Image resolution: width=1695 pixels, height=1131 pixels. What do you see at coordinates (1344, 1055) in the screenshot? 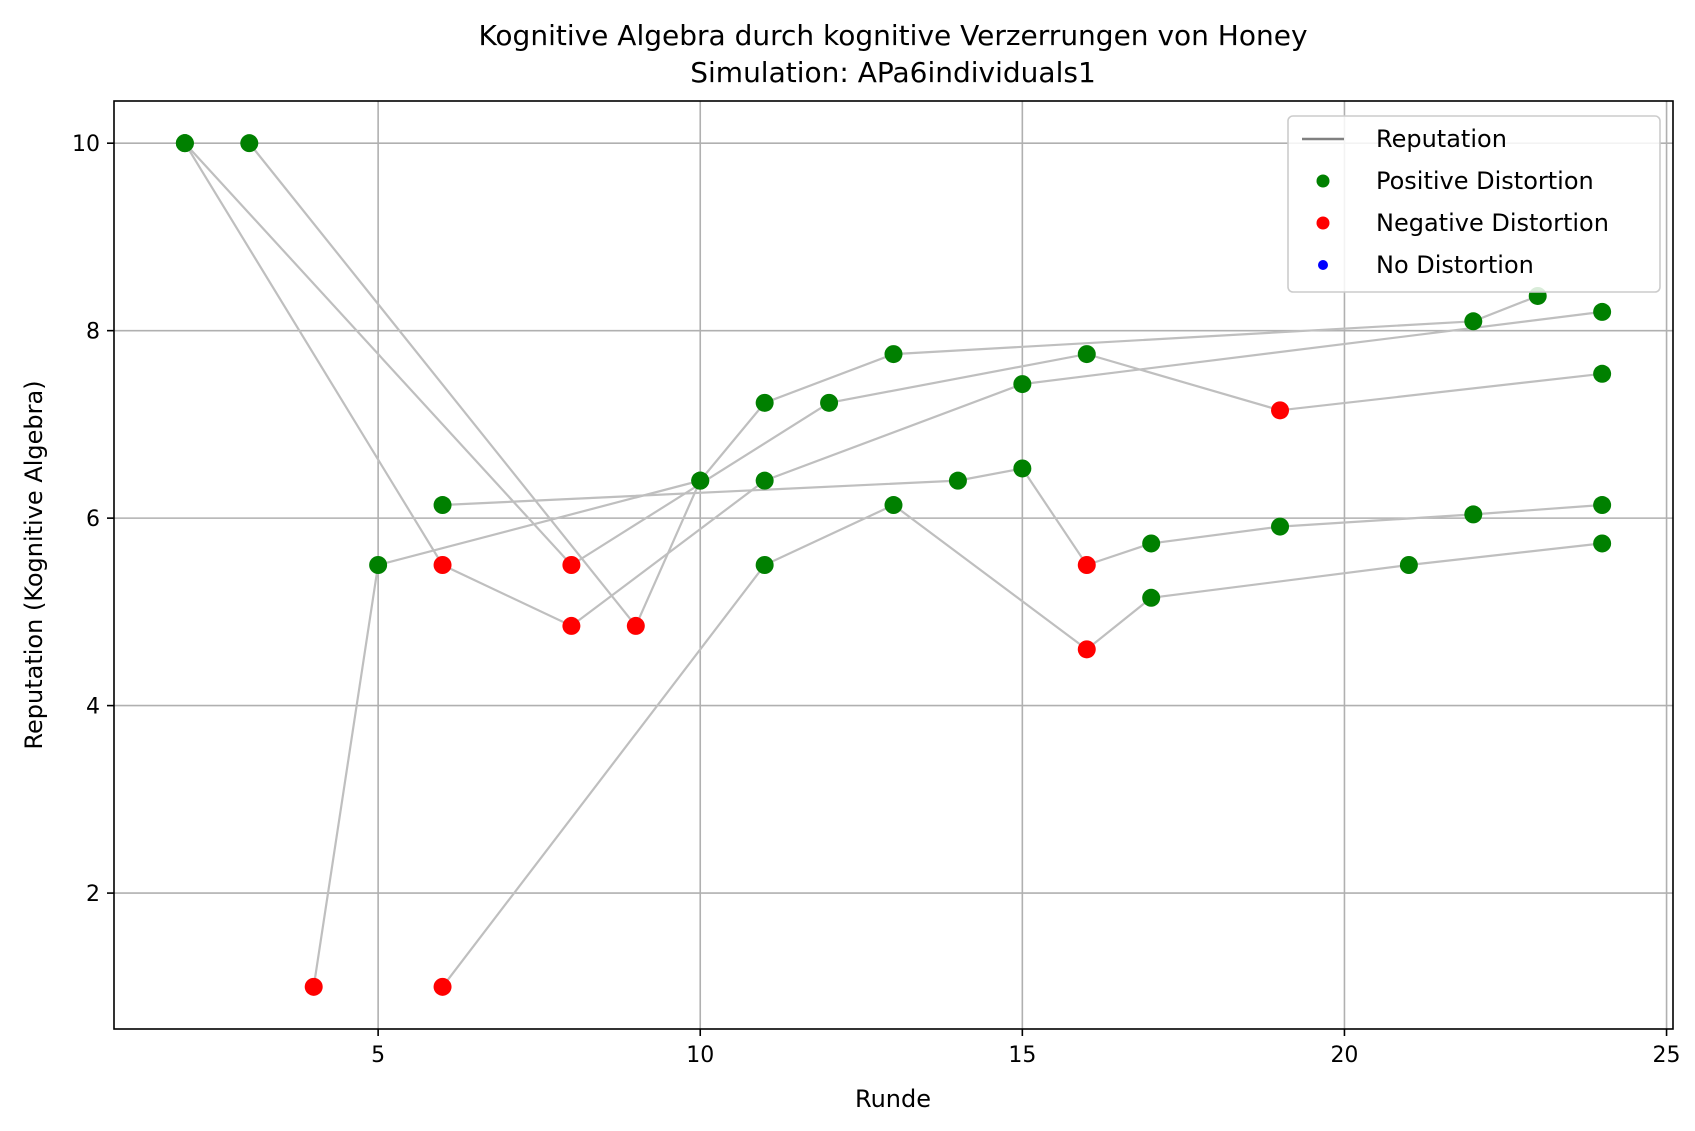
I see `x-tick-label: 20` at bounding box center [1344, 1055].